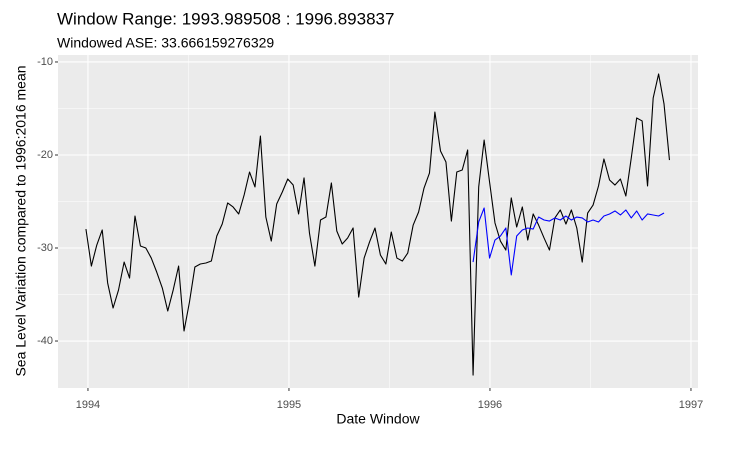  I want to click on y-tick-label: -20, so click(45, 155).